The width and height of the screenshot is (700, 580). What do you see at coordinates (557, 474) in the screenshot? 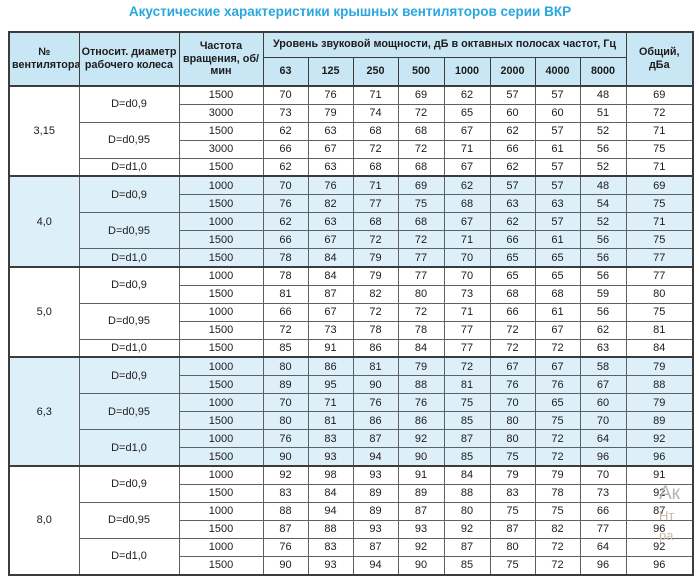
I see `level-cell-4000hz: 79` at bounding box center [557, 474].